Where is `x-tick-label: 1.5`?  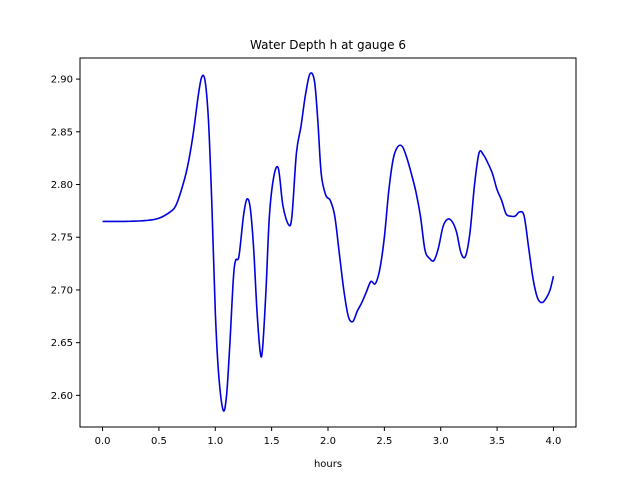
x-tick-label: 1.5 is located at coordinates (272, 441).